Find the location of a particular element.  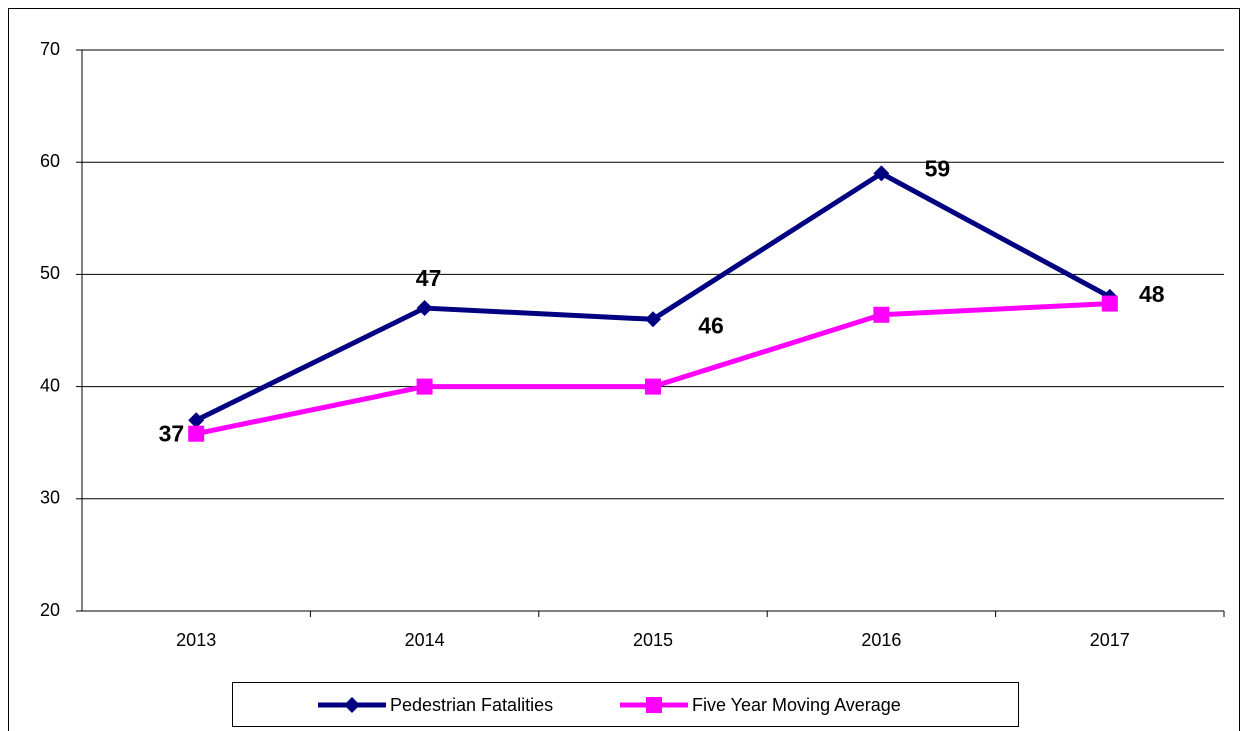

data-label: 59 is located at coordinates (938, 168).